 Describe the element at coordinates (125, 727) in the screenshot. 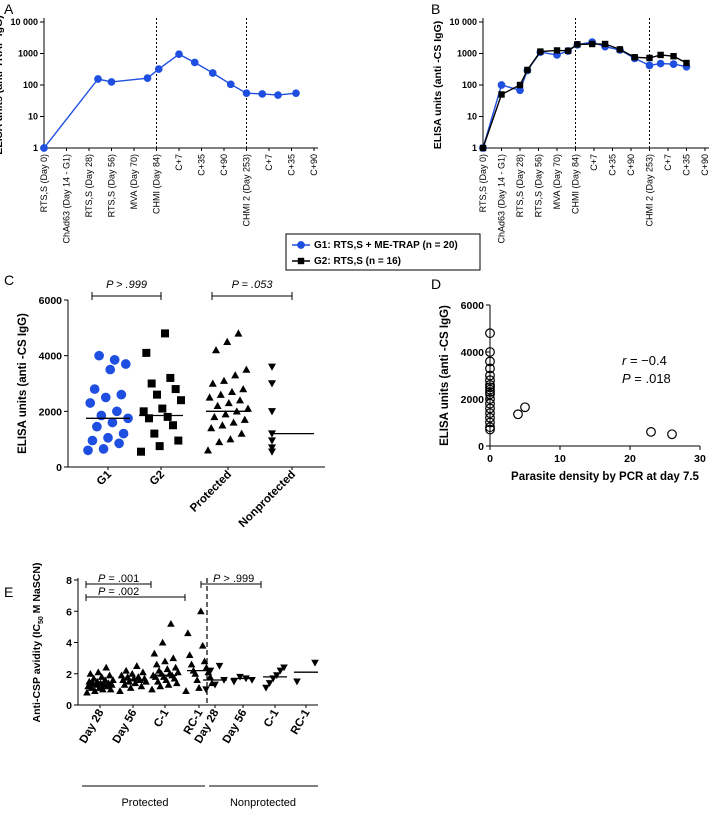

I see `x-tick-label: Day 56` at that location.